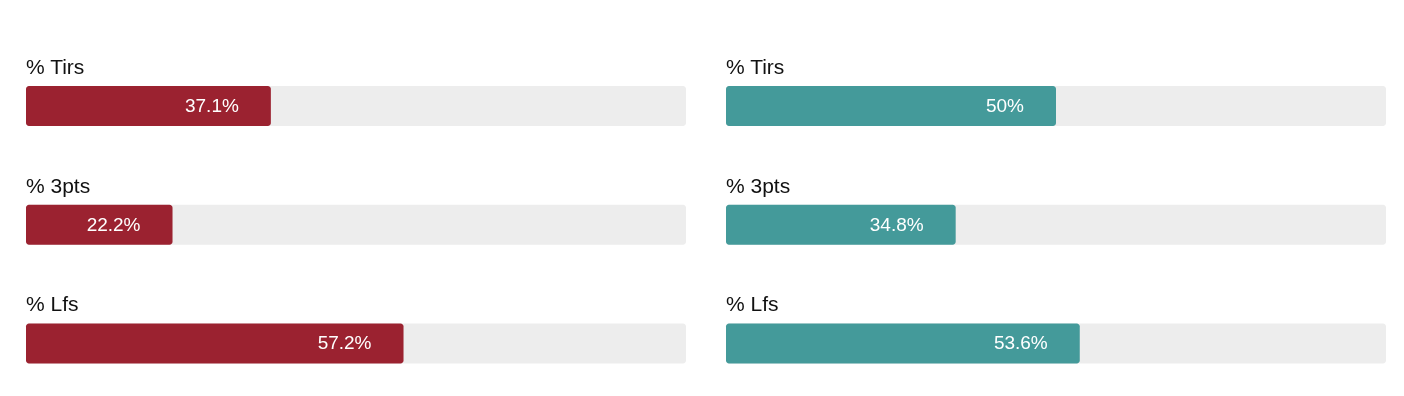 Image resolution: width=1404 pixels, height=396 pixels. What do you see at coordinates (896, 224) in the screenshot?
I see `data-label: 34.8%` at bounding box center [896, 224].